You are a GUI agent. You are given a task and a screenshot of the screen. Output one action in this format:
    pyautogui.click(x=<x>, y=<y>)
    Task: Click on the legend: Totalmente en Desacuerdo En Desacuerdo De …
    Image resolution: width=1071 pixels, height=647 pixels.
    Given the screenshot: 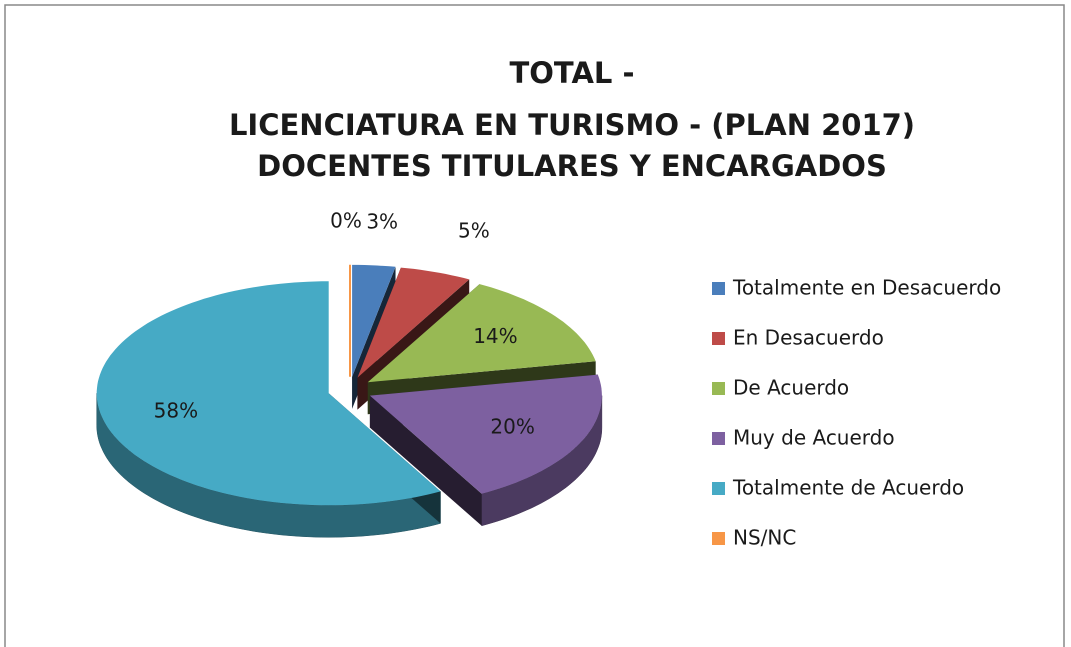 What is the action you would take?
    pyautogui.click(x=856, y=413)
    